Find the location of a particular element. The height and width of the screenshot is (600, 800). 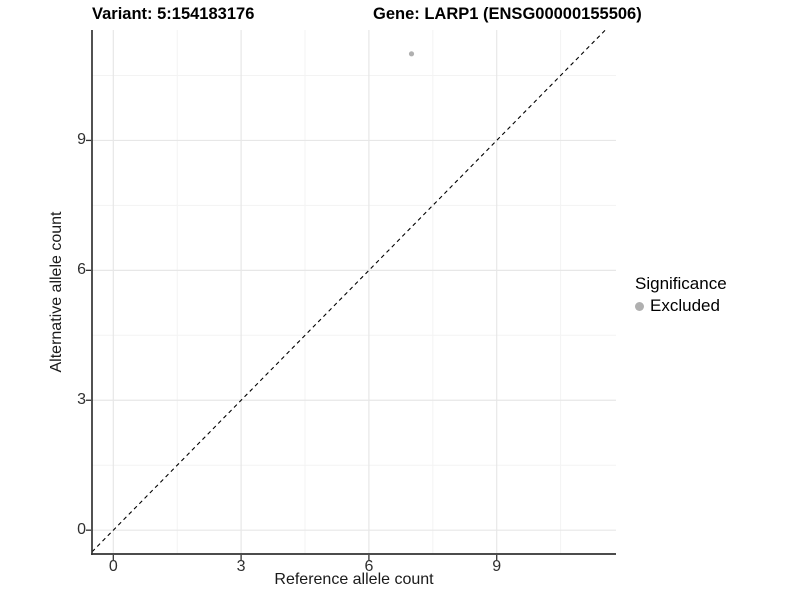

legend-item-label: Excluded is located at coordinates (685, 305).